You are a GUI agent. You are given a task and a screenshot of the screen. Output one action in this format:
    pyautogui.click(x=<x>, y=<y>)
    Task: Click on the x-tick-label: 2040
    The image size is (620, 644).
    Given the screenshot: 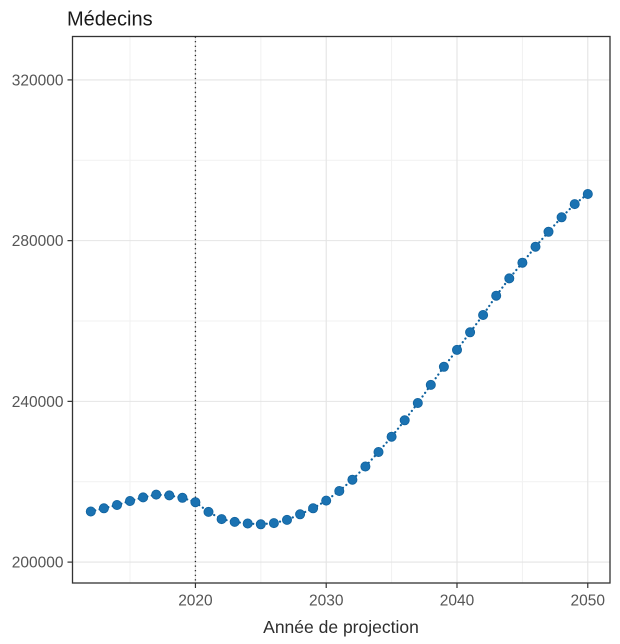 What is the action you would take?
    pyautogui.click(x=457, y=601)
    